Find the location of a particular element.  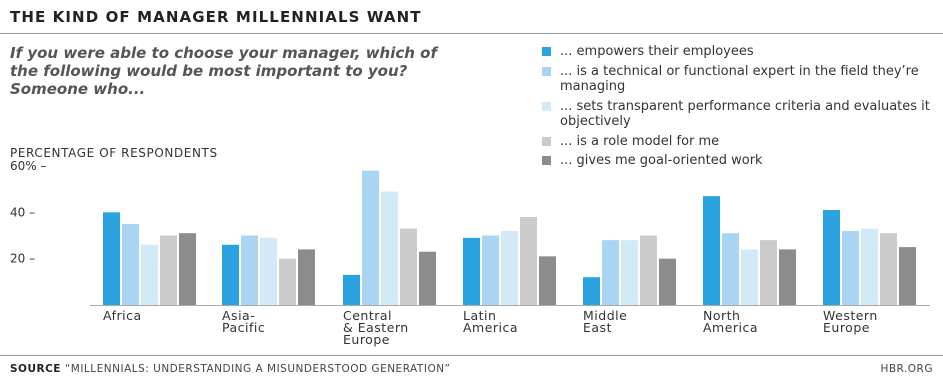

x-tick-label: Asia- is located at coordinates (238, 315).